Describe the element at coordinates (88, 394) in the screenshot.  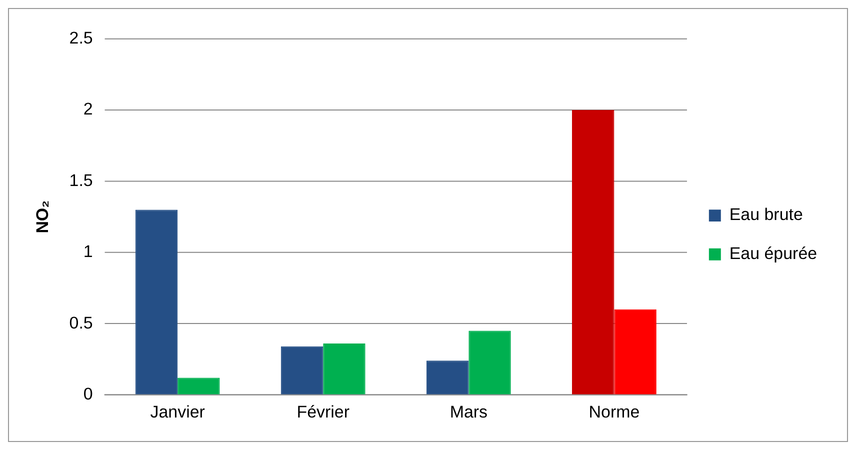
I see `y-tick-label: 0` at that location.